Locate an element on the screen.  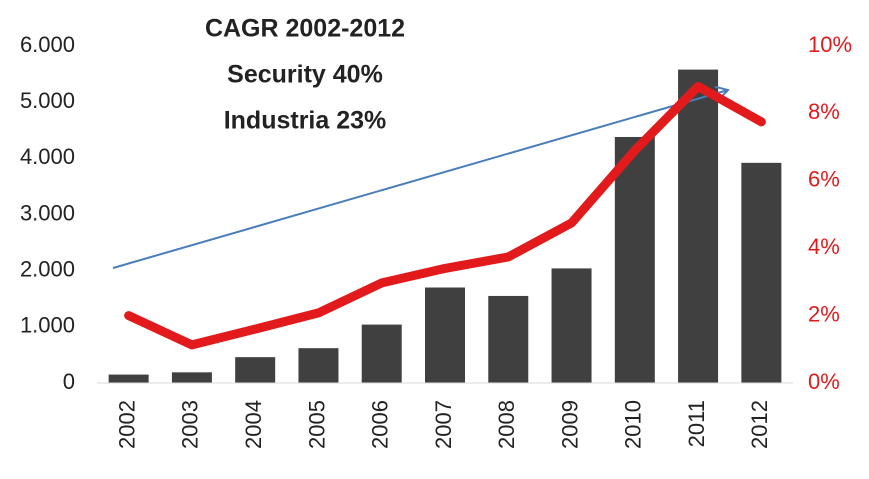
y-tick-label: 4.000 is located at coordinates (47, 156).